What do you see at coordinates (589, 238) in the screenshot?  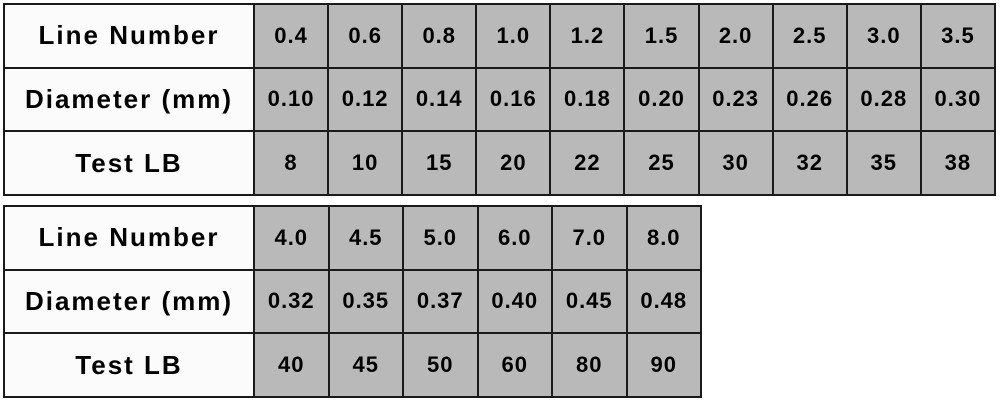 I see `value-cell: 7.0` at bounding box center [589, 238].